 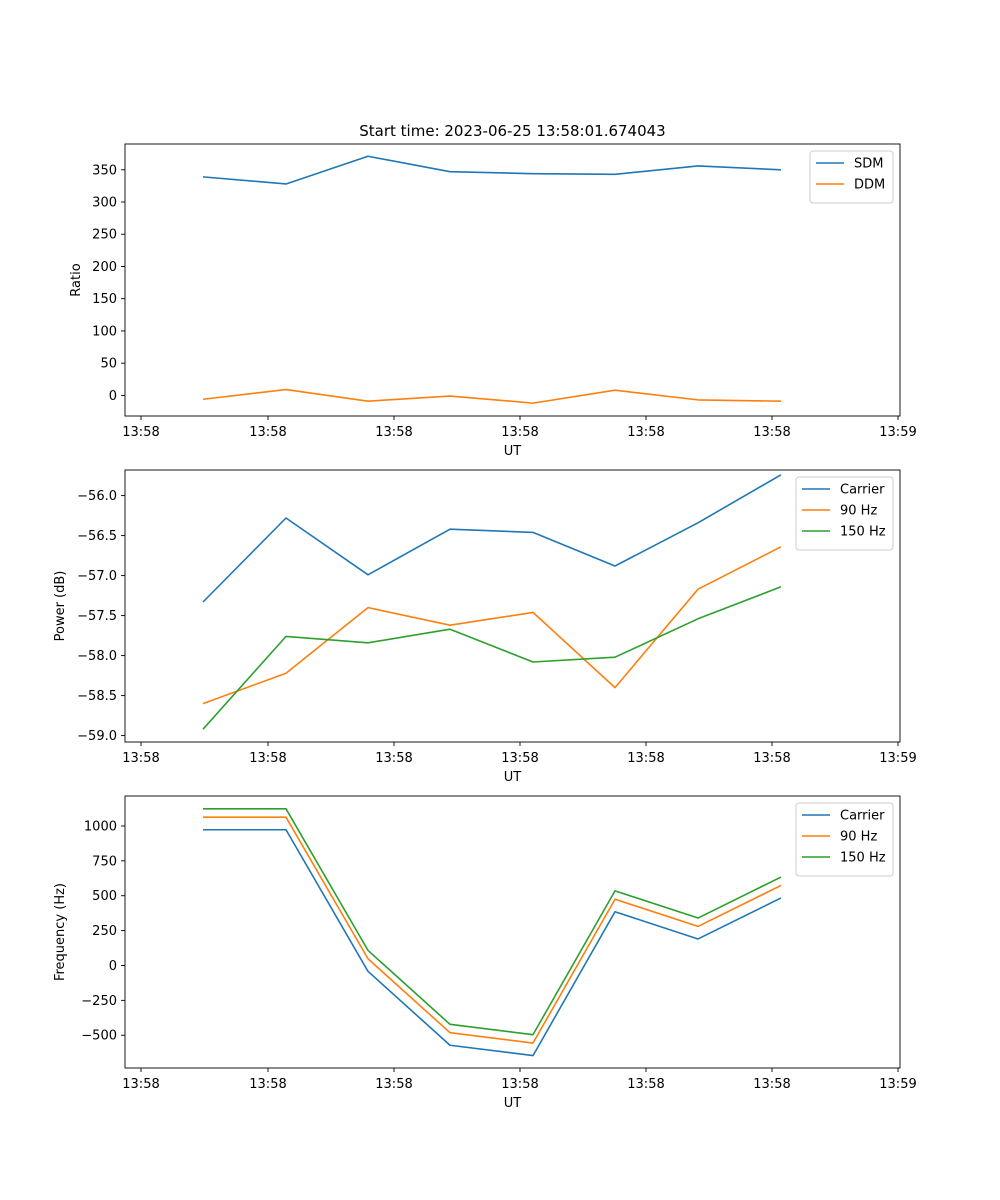 I want to click on y-tick-label: 750, so click(x=104, y=861).